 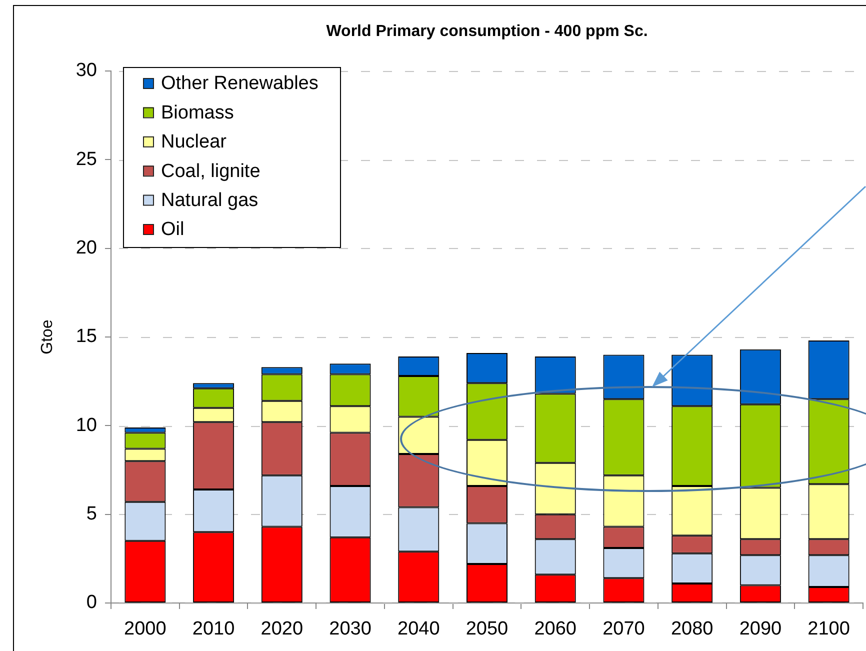 What do you see at coordinates (86, 71) in the screenshot?
I see `y-tick-label: 30` at bounding box center [86, 71].